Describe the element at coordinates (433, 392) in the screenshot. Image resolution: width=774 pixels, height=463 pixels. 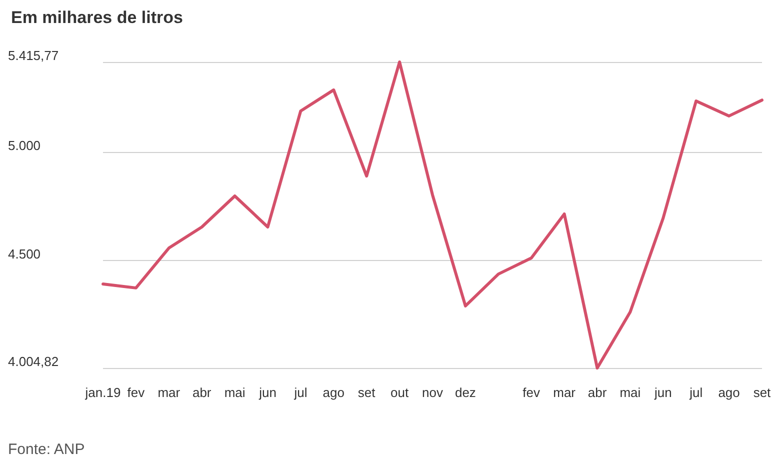
I see `x-tick-label: nov` at that location.